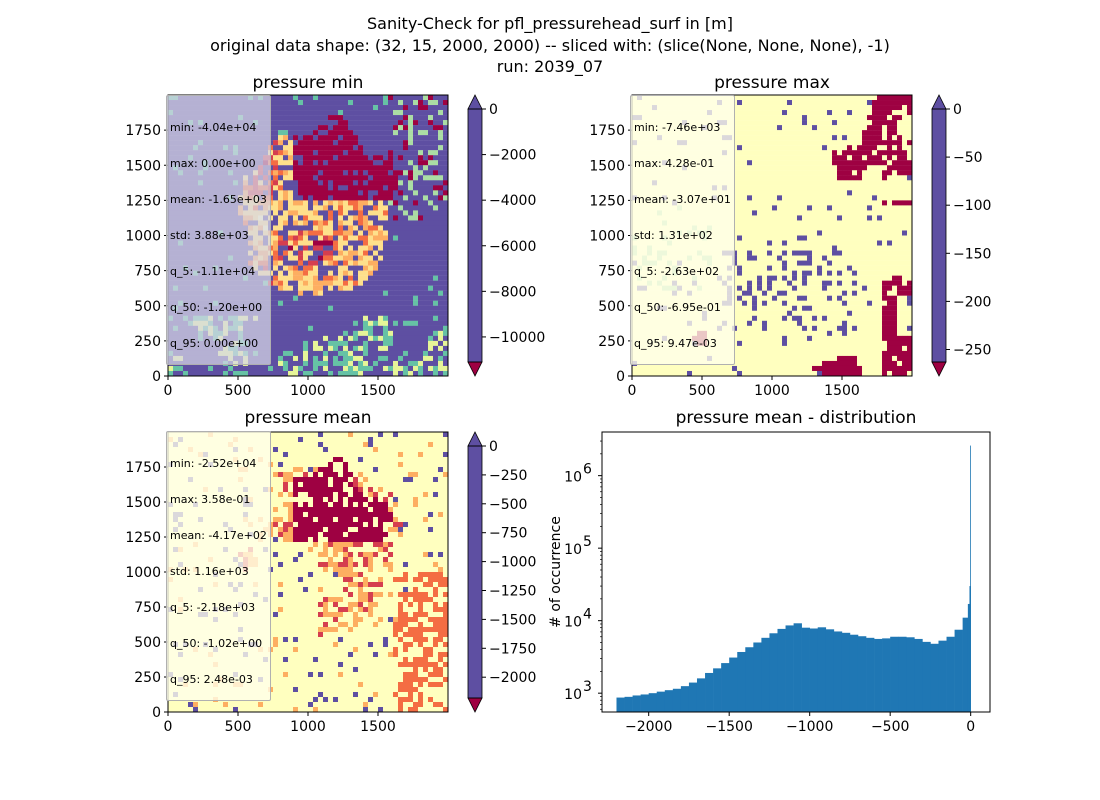 This screenshot has width=1100, height=800. I want to click on y-tick-label: 1750, so click(607, 131).